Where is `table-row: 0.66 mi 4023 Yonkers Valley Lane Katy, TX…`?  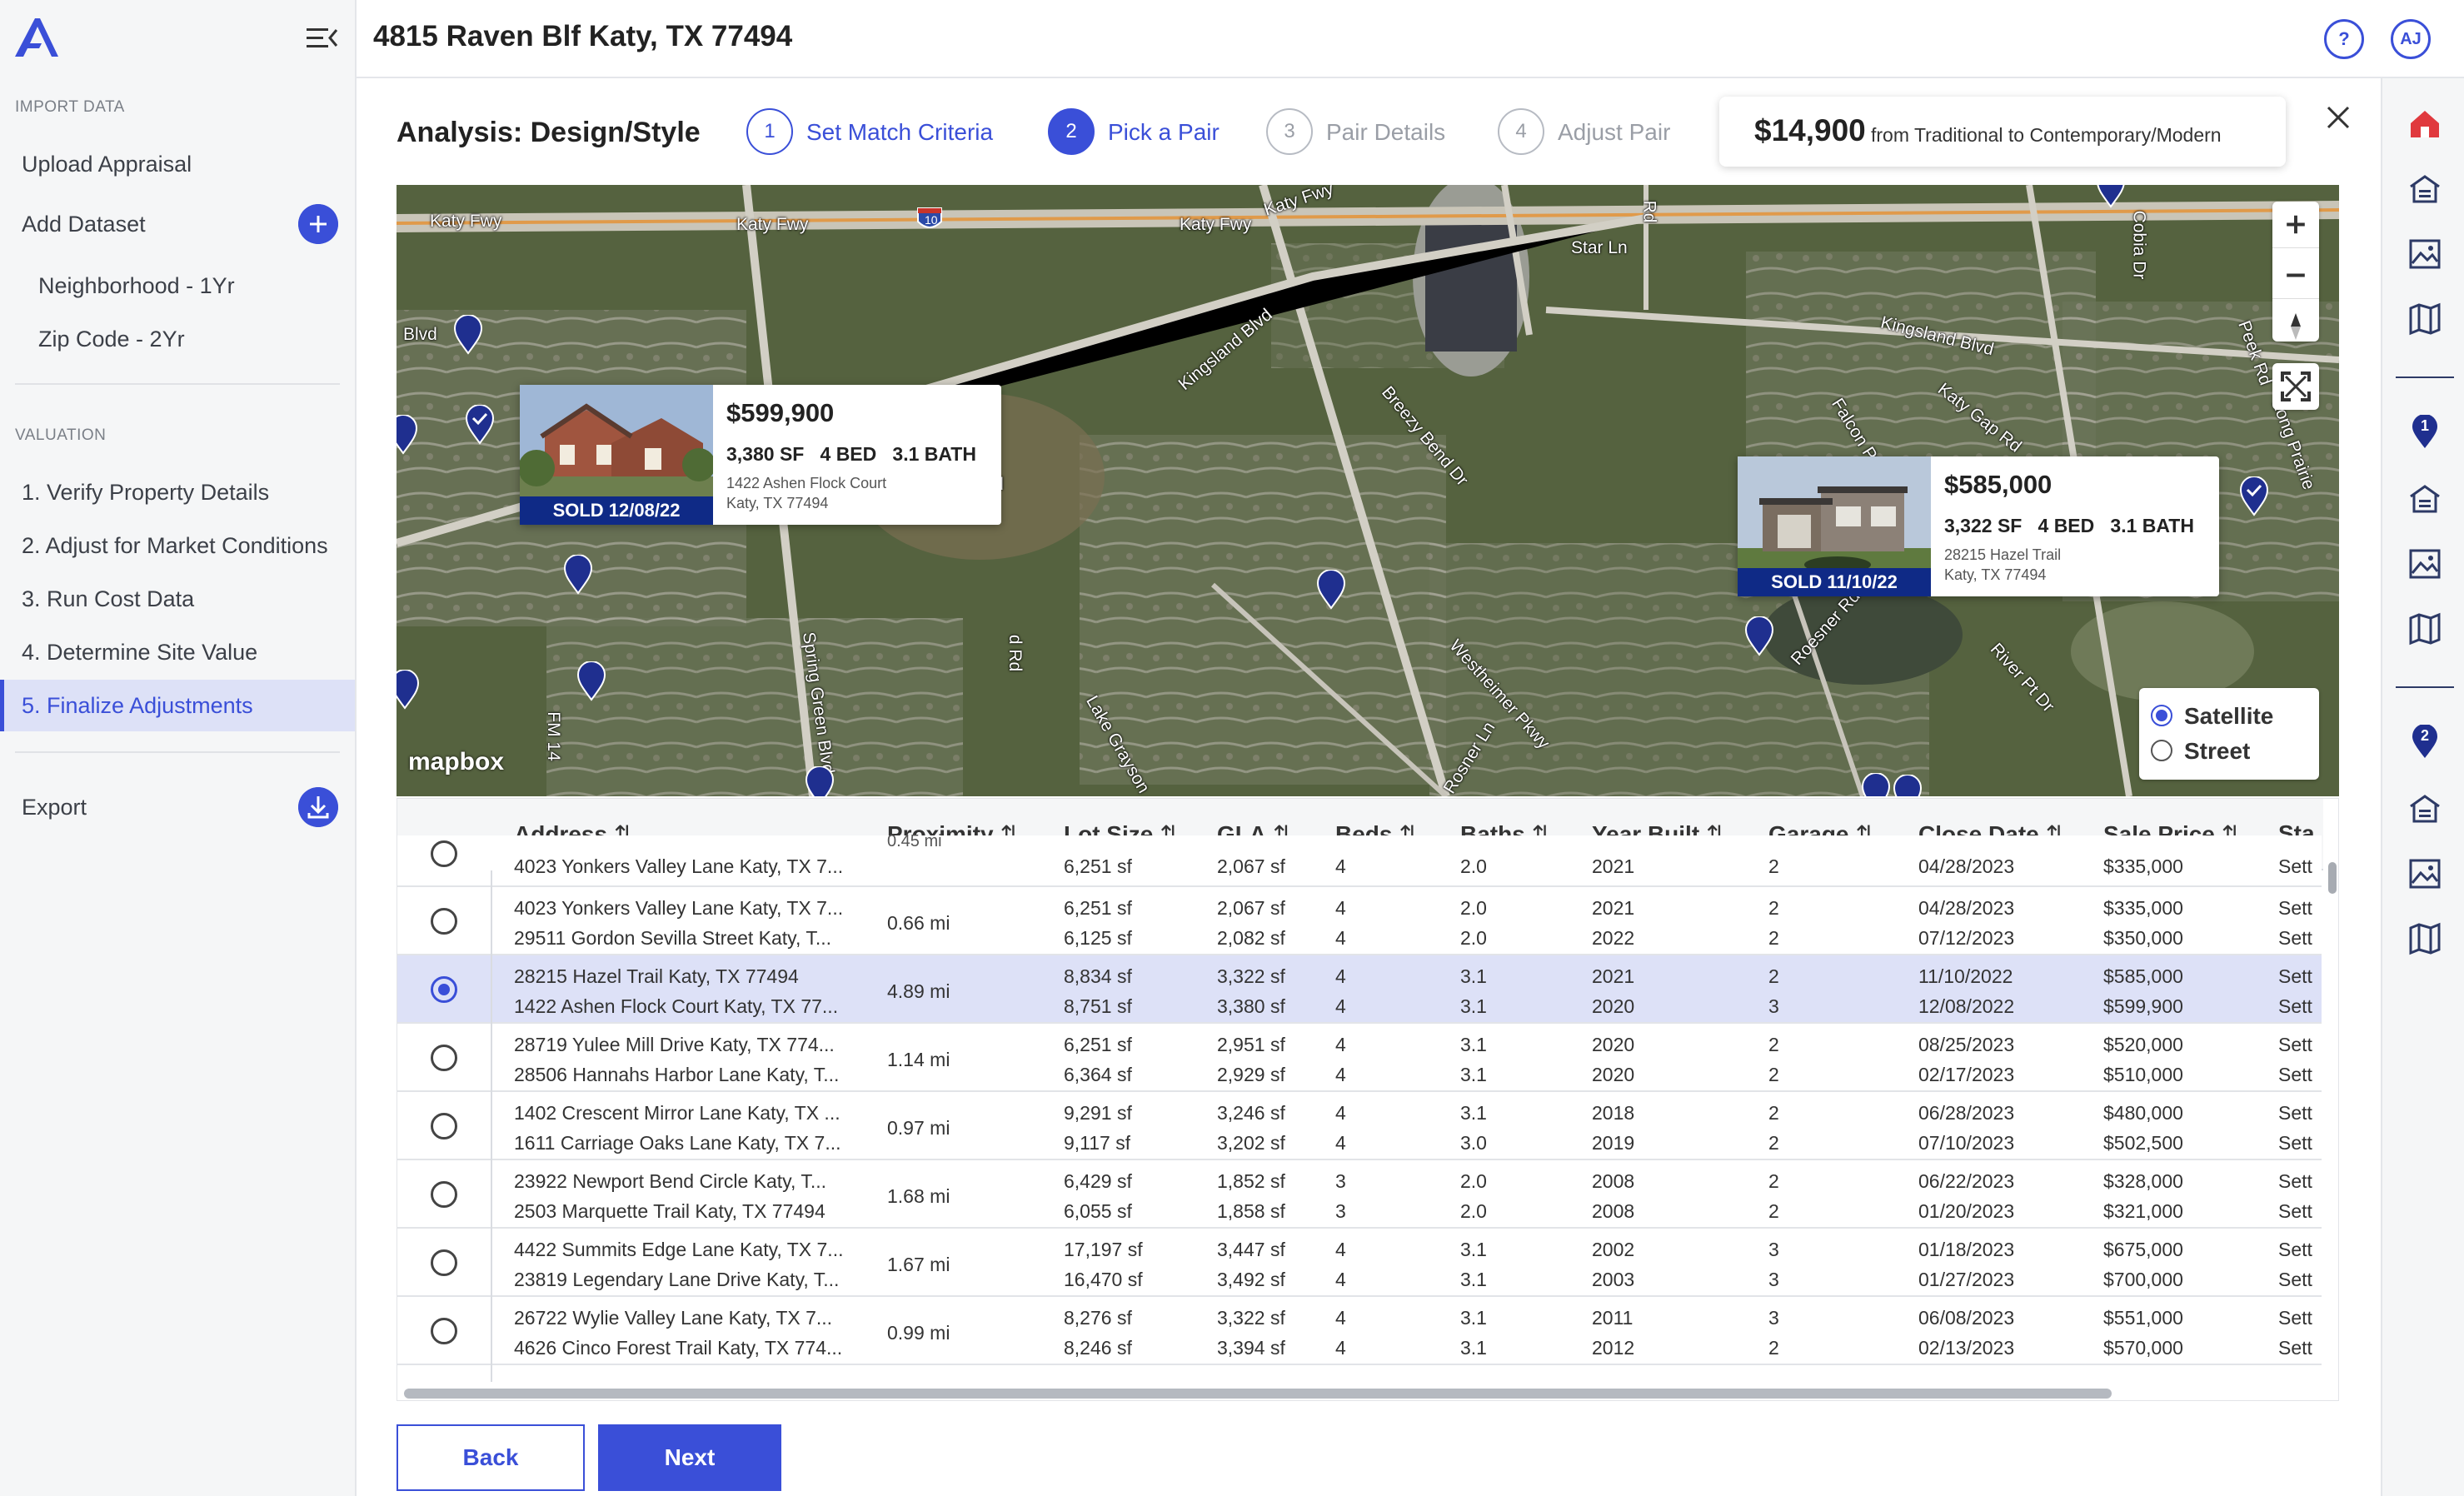
table-row: 0.66 mi 4023 Yonkers Valley Lane Katy, TX… is located at coordinates (1359, 921).